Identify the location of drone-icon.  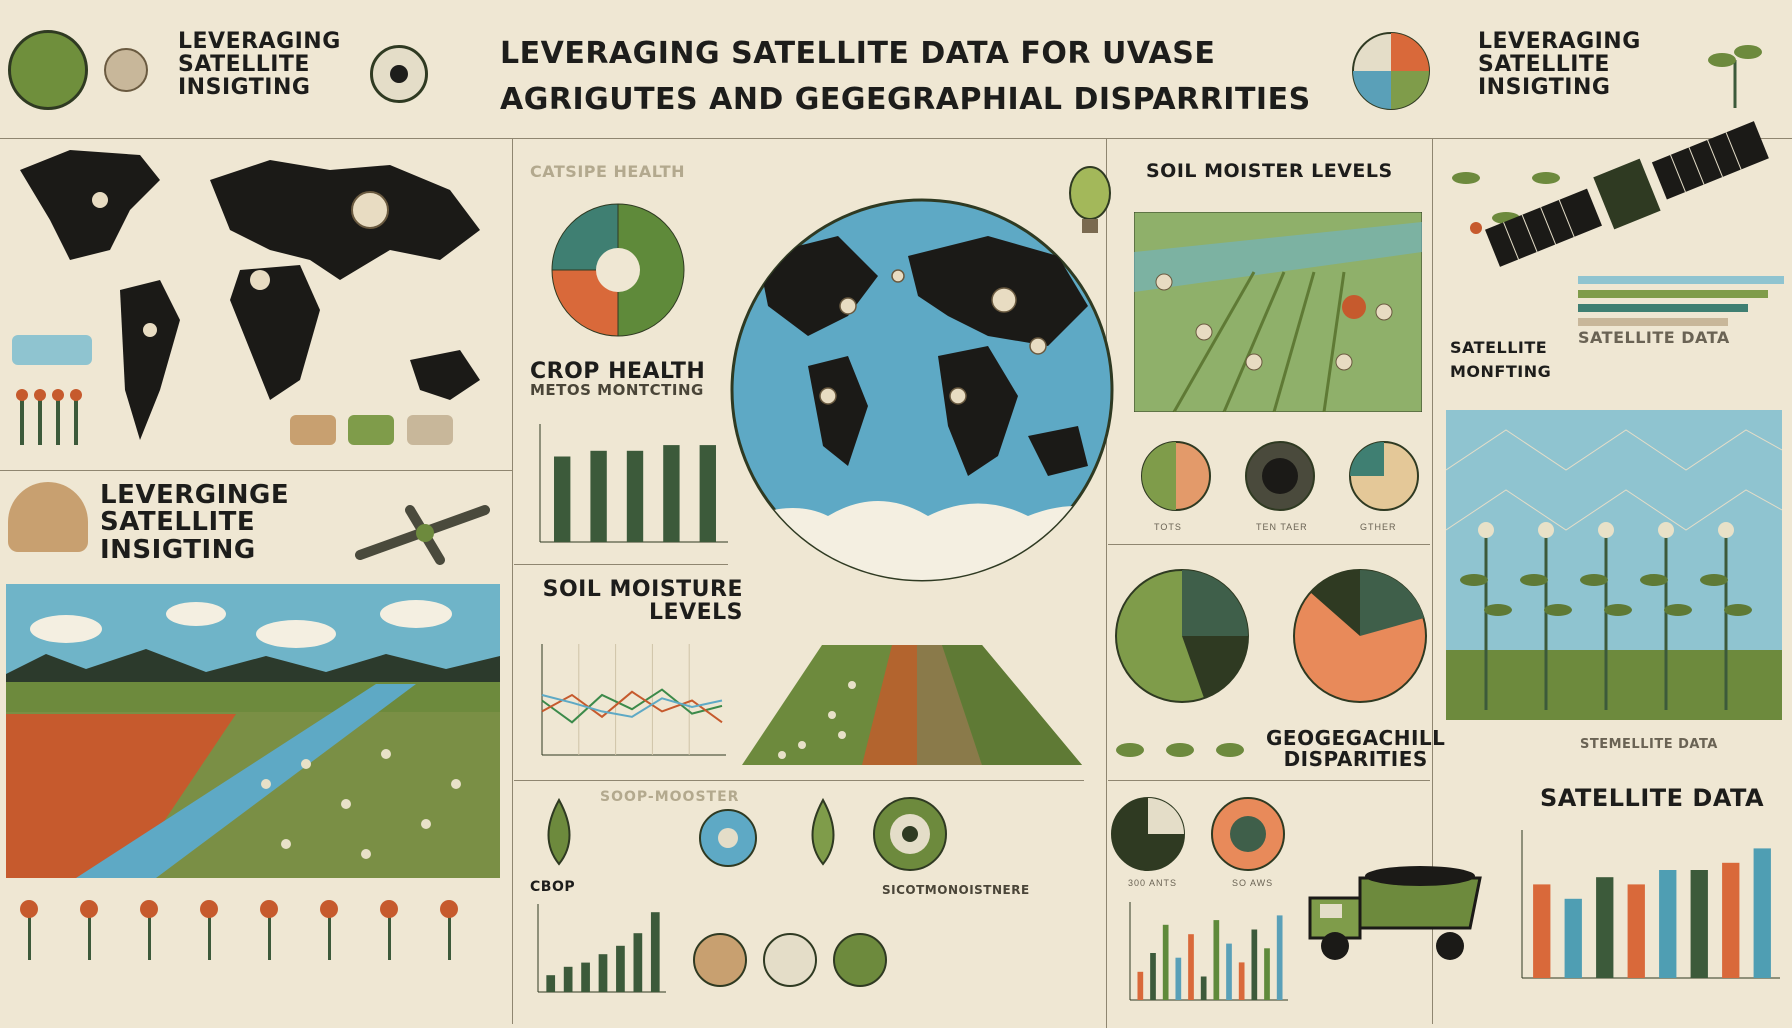
(422, 535).